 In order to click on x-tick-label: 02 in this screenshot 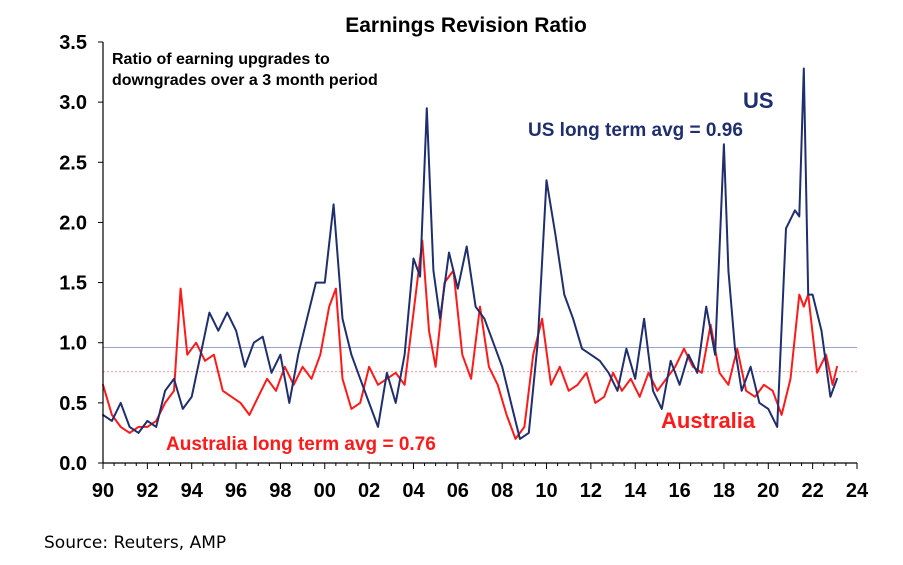, I will do `click(369, 491)`.